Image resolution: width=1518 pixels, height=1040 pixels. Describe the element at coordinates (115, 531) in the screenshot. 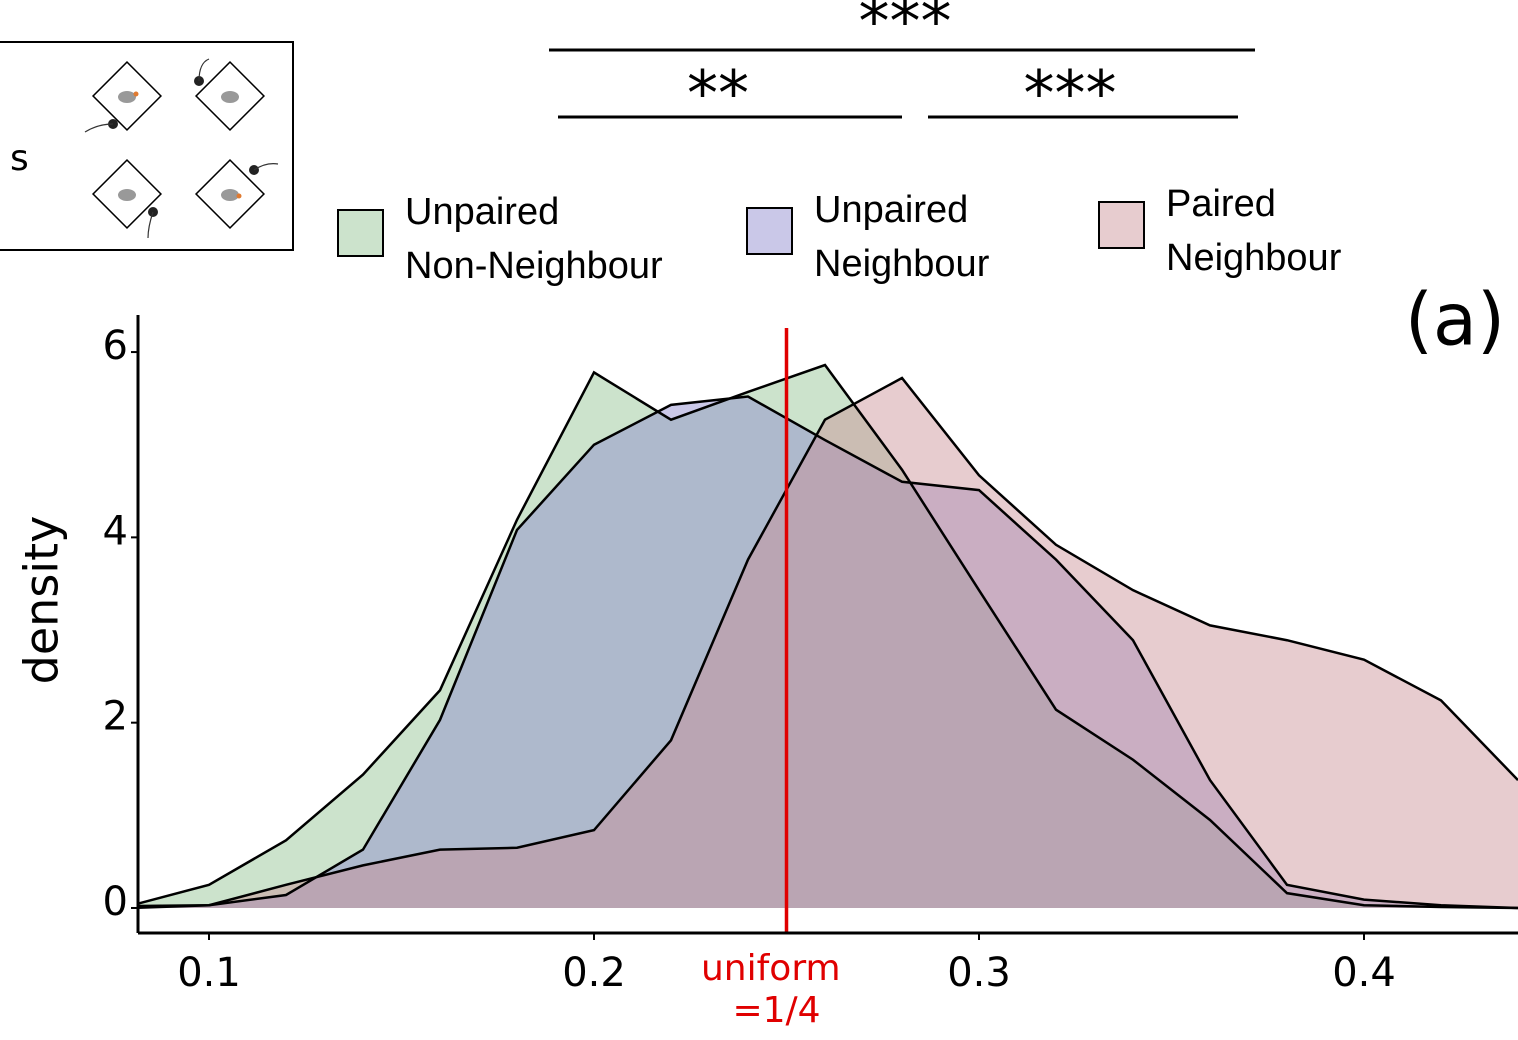

I see `y-tick-label: 4` at that location.